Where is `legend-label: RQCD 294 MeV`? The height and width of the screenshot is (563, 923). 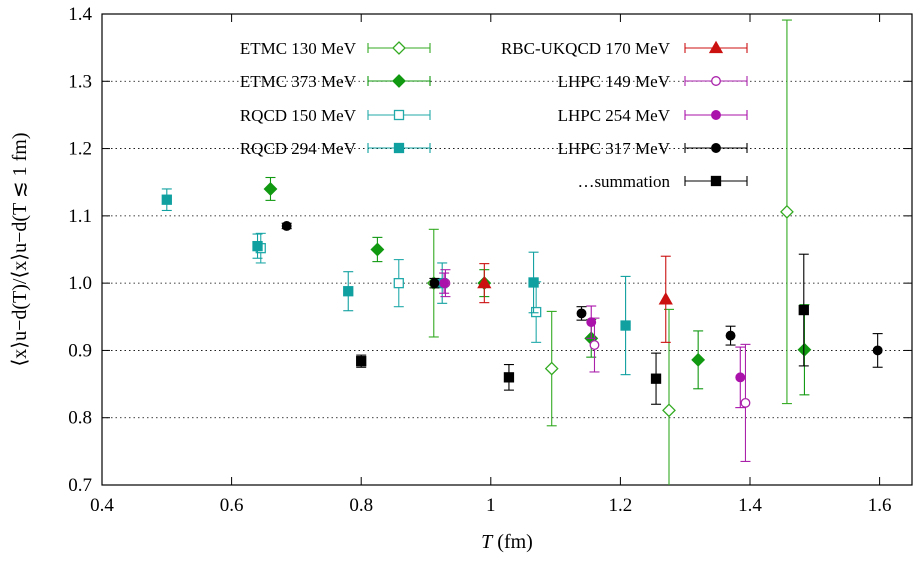 legend-label: RQCD 294 MeV is located at coordinates (298, 148).